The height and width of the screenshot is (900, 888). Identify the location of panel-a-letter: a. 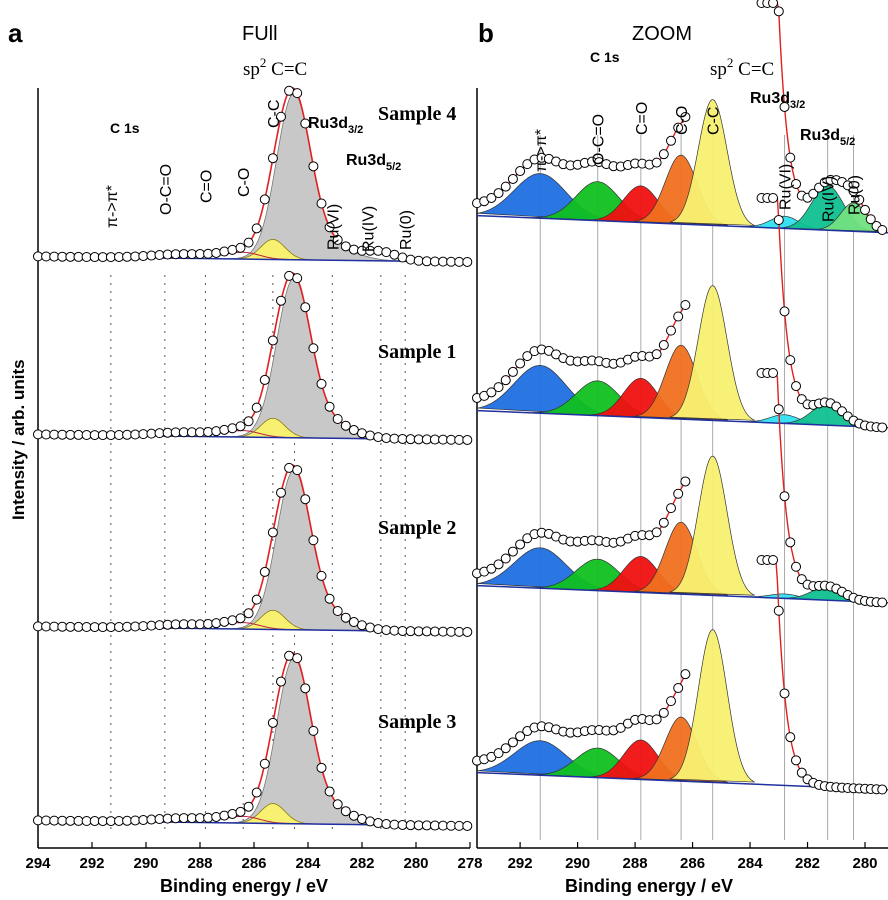
(15, 33).